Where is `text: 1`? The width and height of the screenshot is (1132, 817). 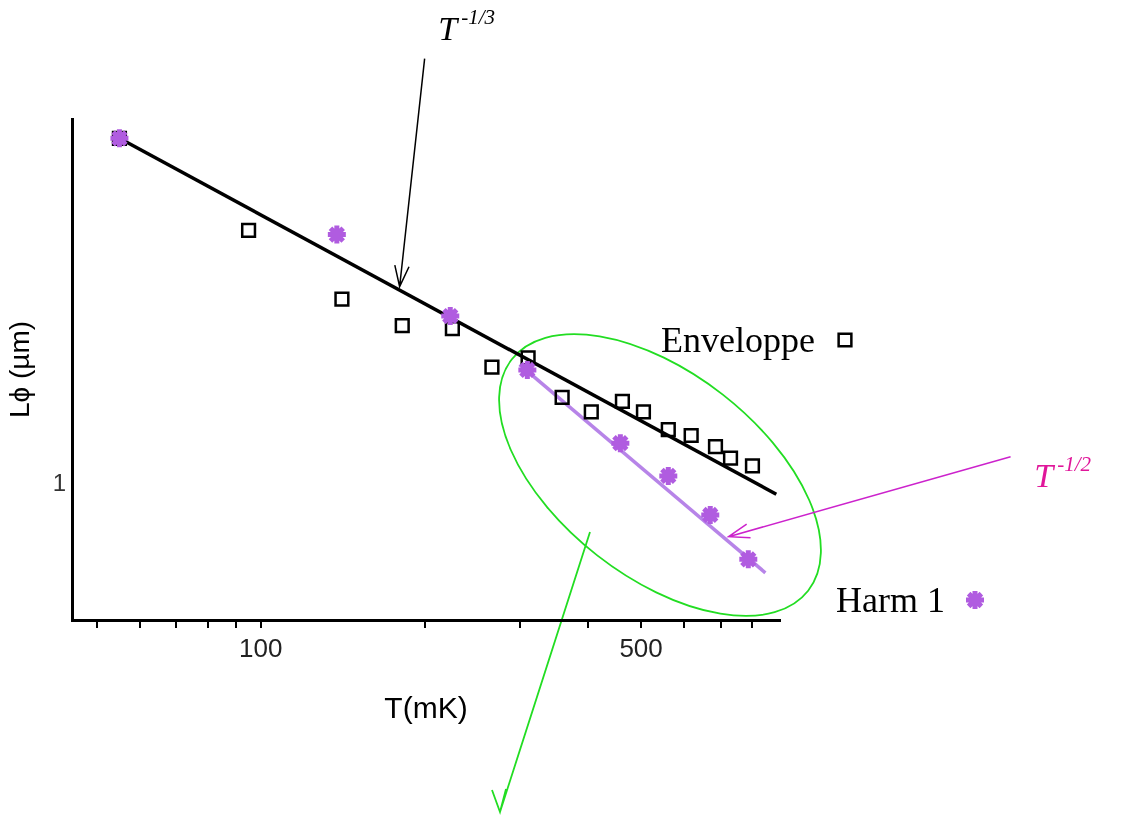 text: 1 is located at coordinates (59, 483).